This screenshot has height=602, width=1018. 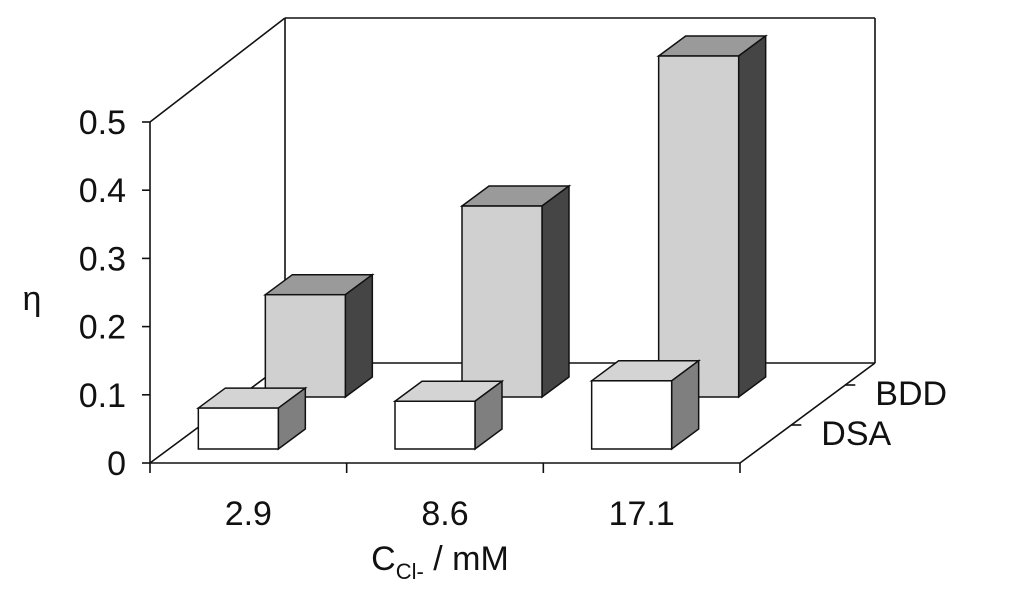 What do you see at coordinates (32, 299) in the screenshot?
I see `y-axis-title: η` at bounding box center [32, 299].